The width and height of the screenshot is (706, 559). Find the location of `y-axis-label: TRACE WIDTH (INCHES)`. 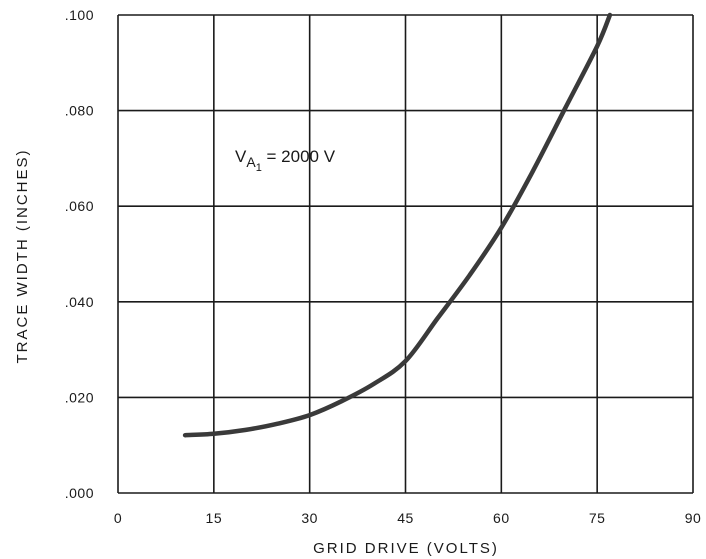

y-axis-label: TRACE WIDTH (INCHES) is located at coordinates (22, 256).